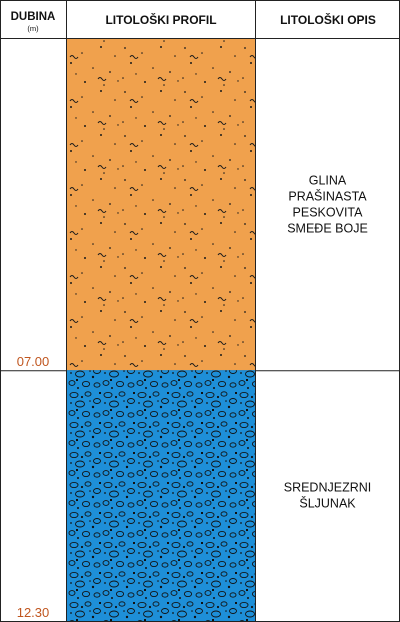 The image size is (400, 622). What do you see at coordinates (328, 181) in the screenshot?
I see `layer-description-line: GLINA` at bounding box center [328, 181].